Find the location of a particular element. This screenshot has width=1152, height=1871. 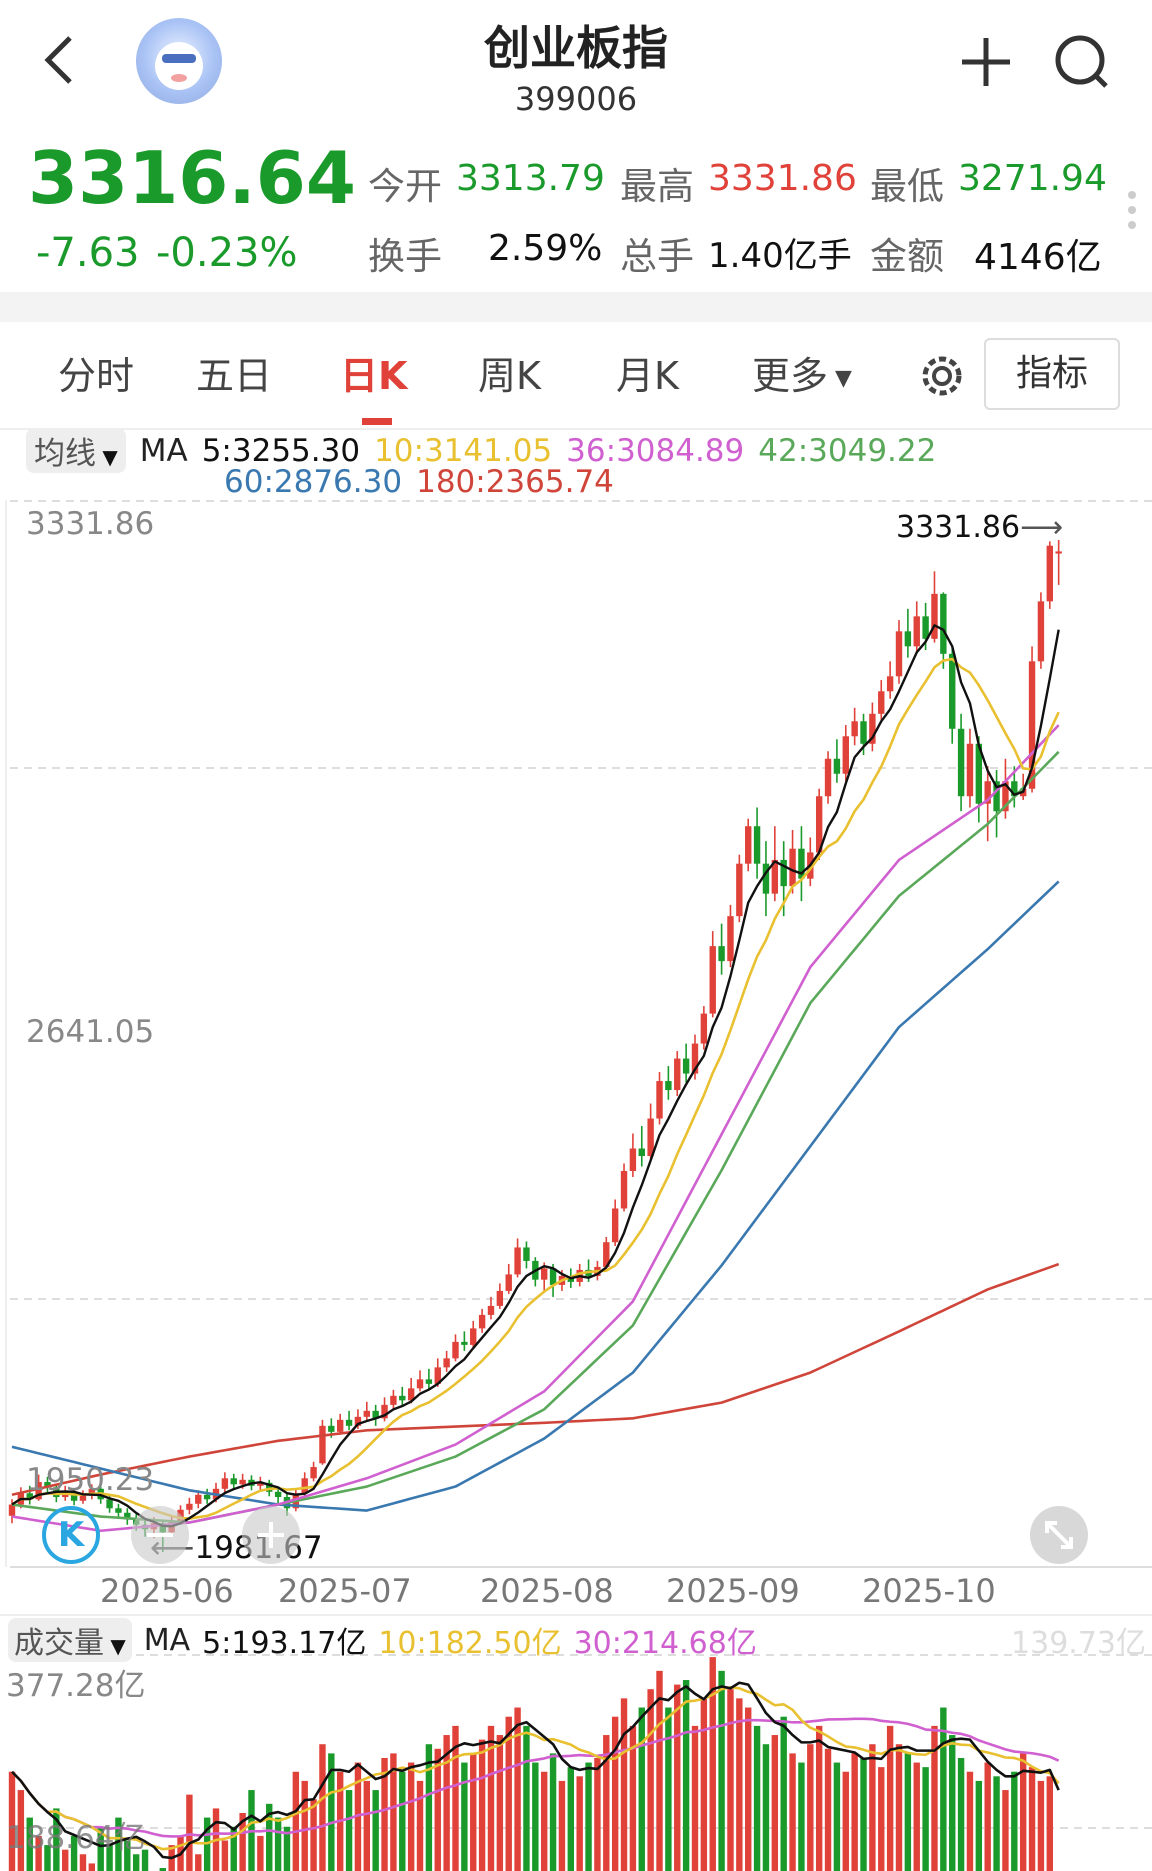

vol-ma30-line is located at coordinates (535, 1777).